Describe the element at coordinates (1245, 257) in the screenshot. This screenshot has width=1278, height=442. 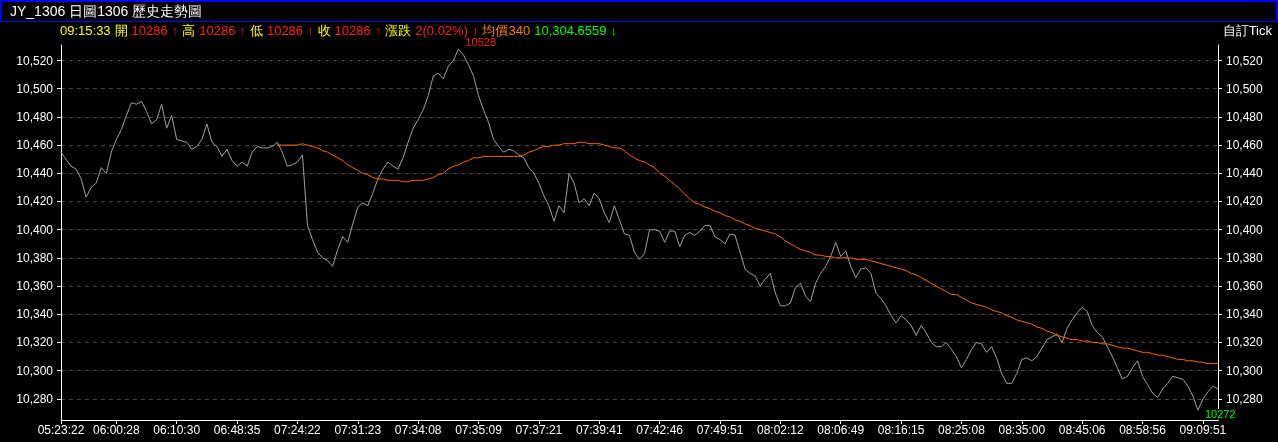
I see `y2-tick-label: 10,380` at that location.